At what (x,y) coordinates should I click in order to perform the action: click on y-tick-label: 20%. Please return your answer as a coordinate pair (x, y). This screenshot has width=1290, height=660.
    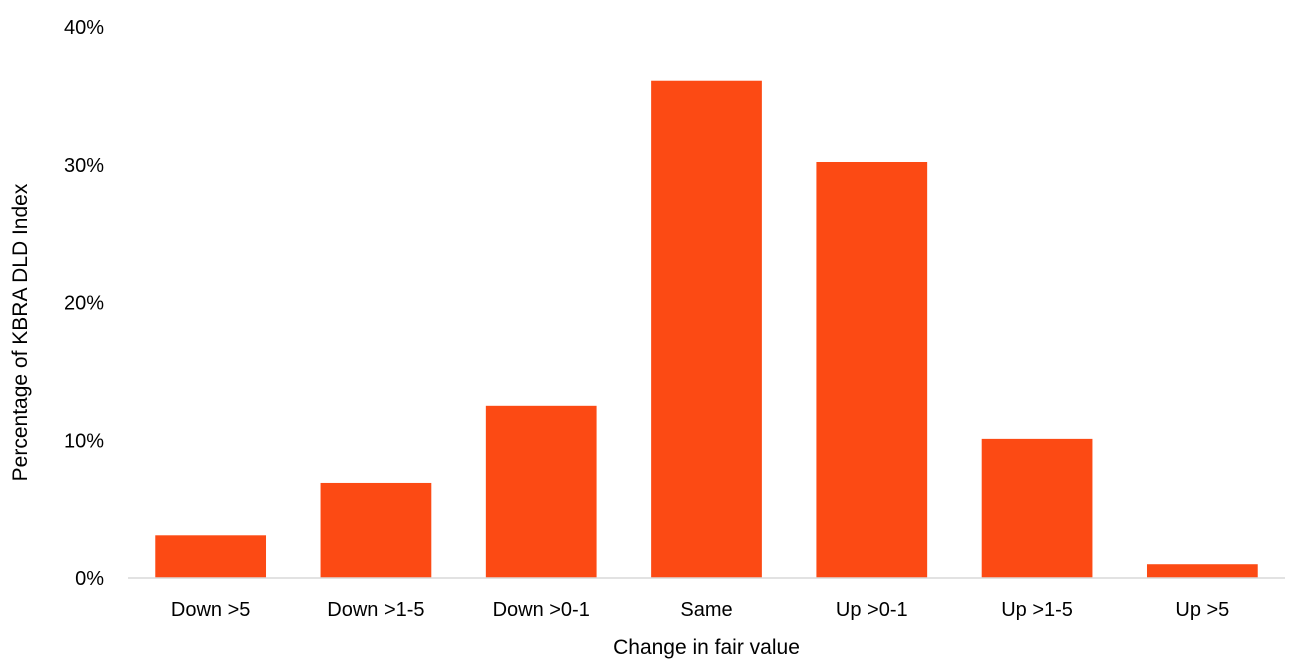
    Looking at the image, I should click on (84, 304).